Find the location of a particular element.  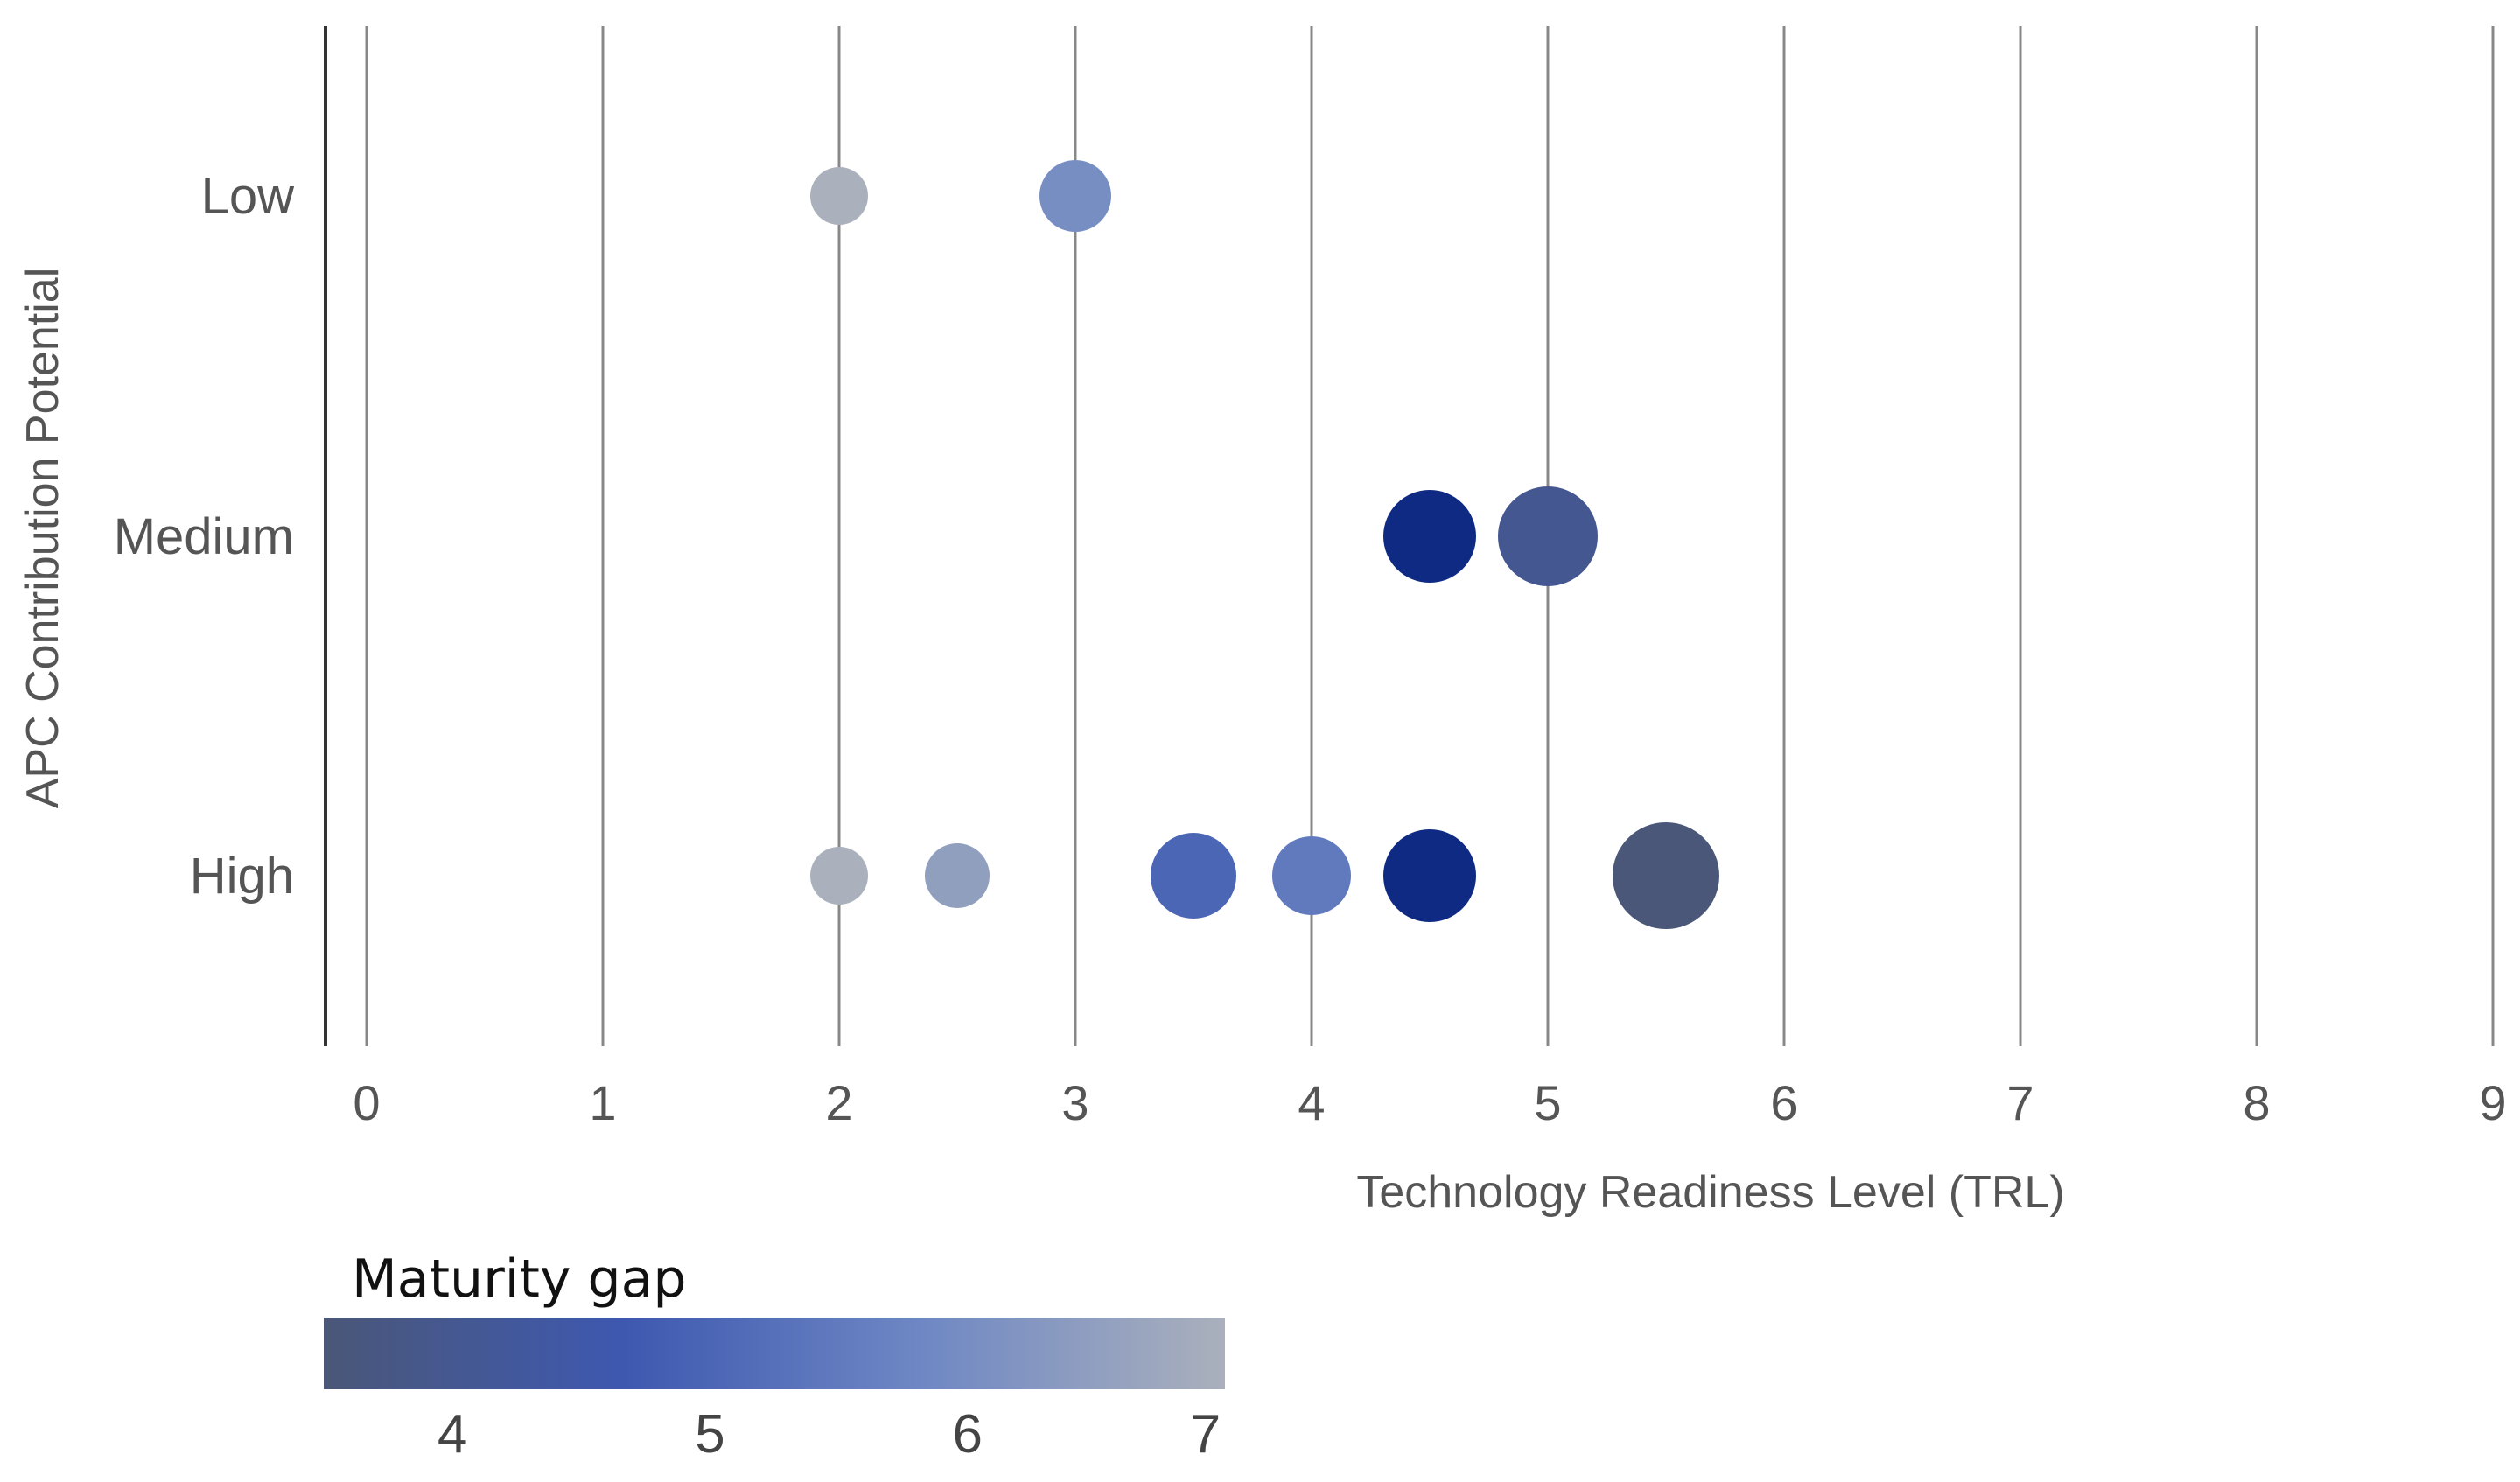

legend-tick-label: 5 is located at coordinates (709, 1434).